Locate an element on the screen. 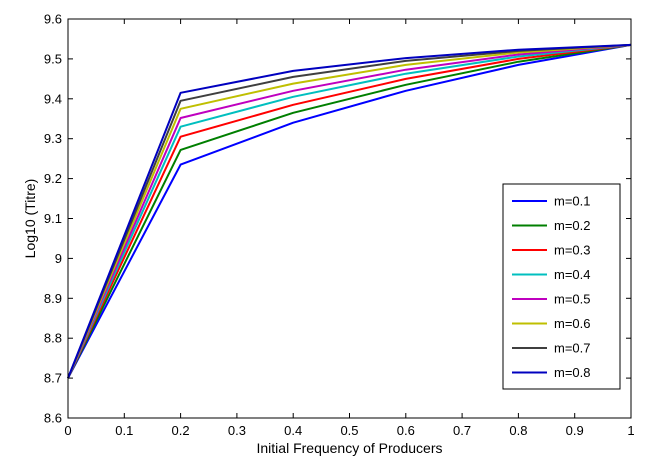 The width and height of the screenshot is (654, 471). x-tick-label: 0 is located at coordinates (67, 430).